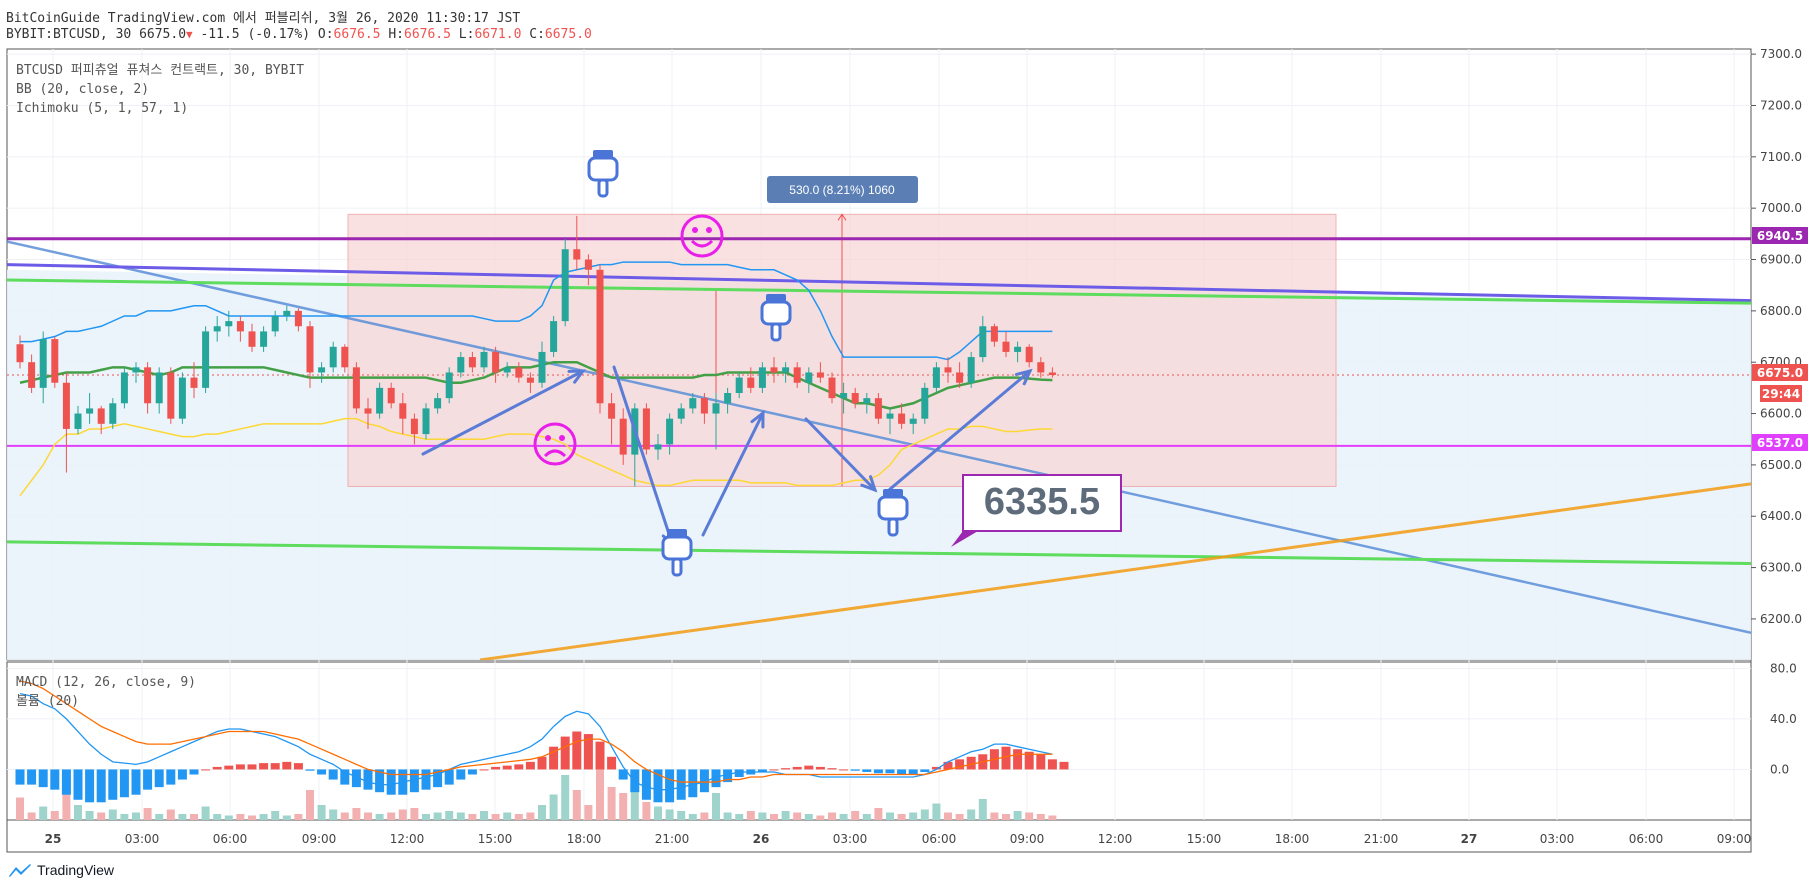  Describe the element at coordinates (1781, 516) in the screenshot. I see `y-tick-label: 6400.0` at that location.